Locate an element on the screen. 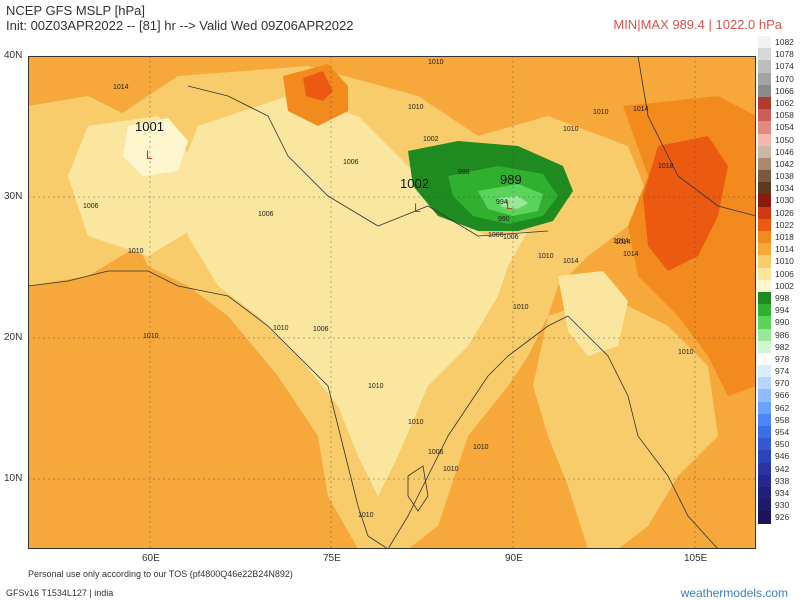 This screenshot has height=600, width=800. legend-label: 954 is located at coordinates (782, 432).